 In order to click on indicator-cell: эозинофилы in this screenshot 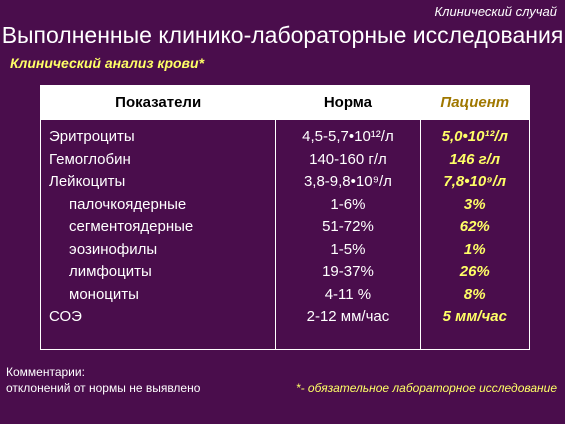, I will do `click(113, 249)`.